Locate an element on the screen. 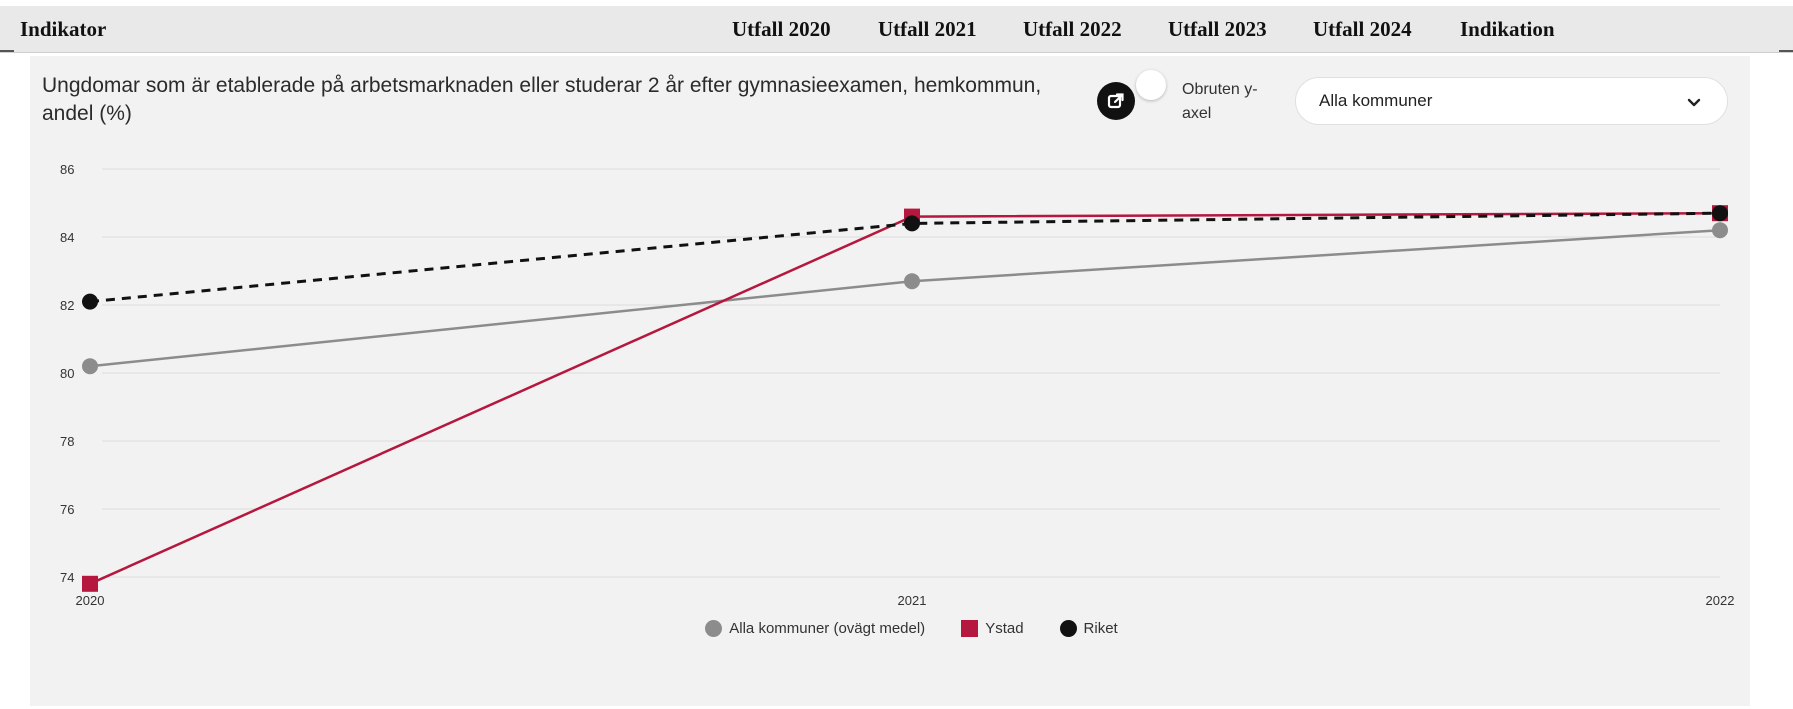  municipality-select: Alla kommuner is located at coordinates (1511, 101).